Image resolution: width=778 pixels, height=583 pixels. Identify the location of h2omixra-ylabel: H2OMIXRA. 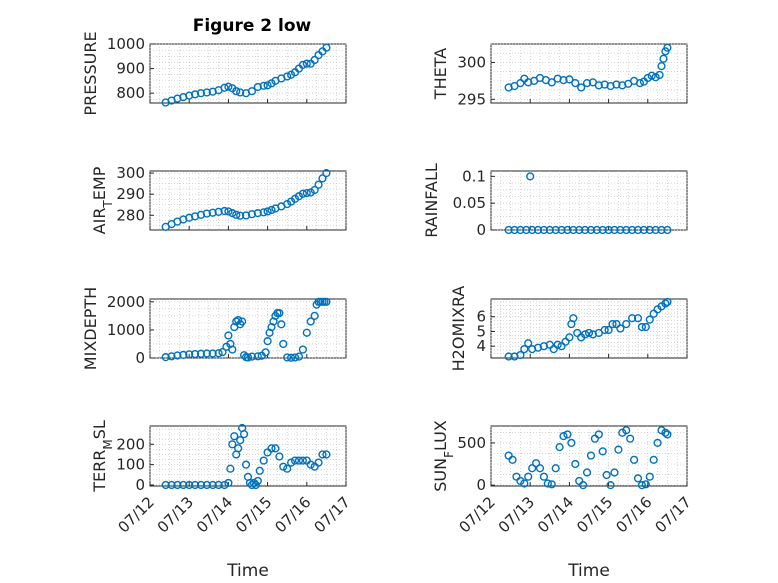
(458, 329).